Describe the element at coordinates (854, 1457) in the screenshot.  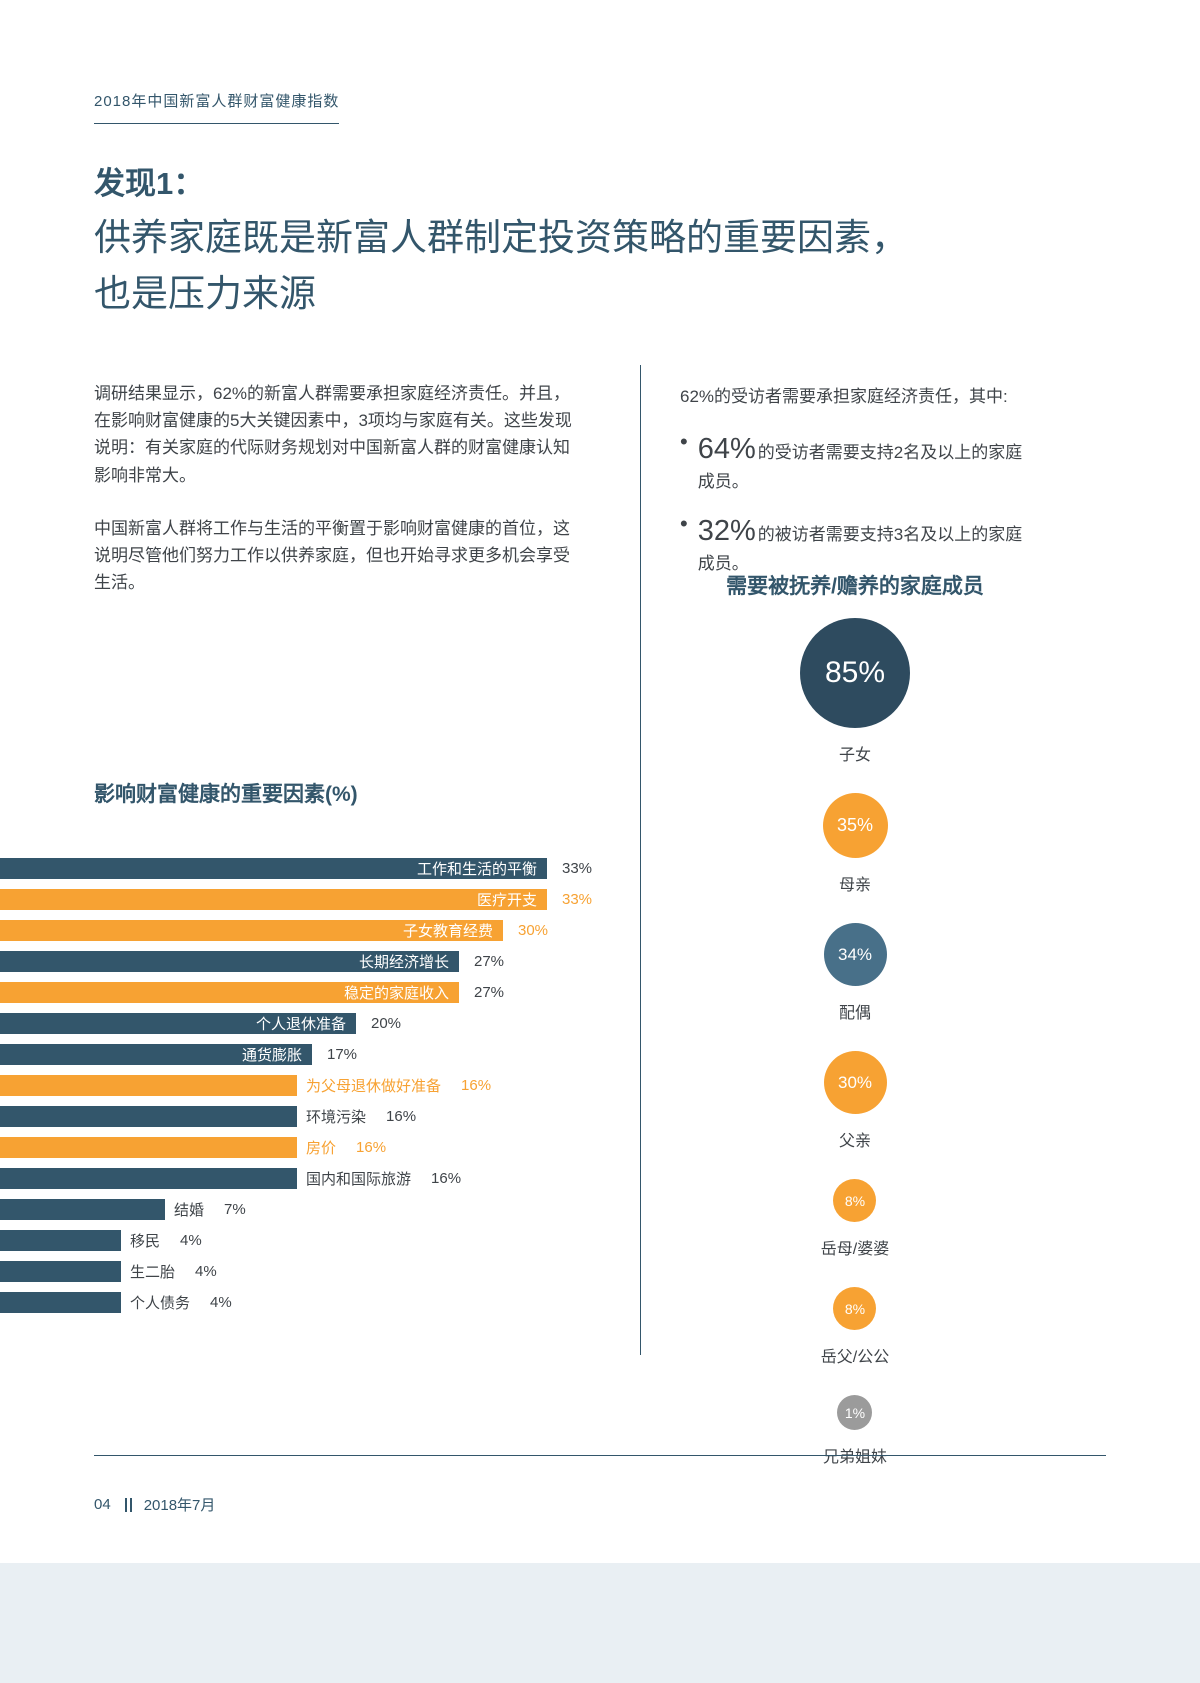
I see `bubble-label: 兄弟姐妹` at that location.